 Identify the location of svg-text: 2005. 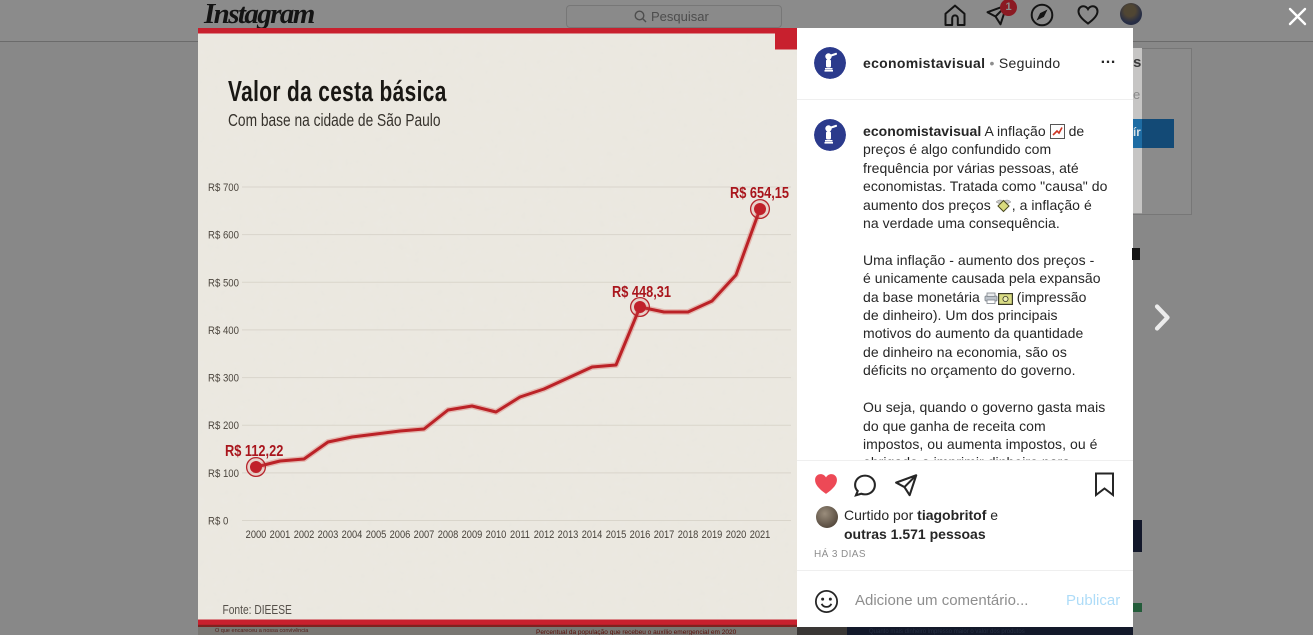
(376, 535).